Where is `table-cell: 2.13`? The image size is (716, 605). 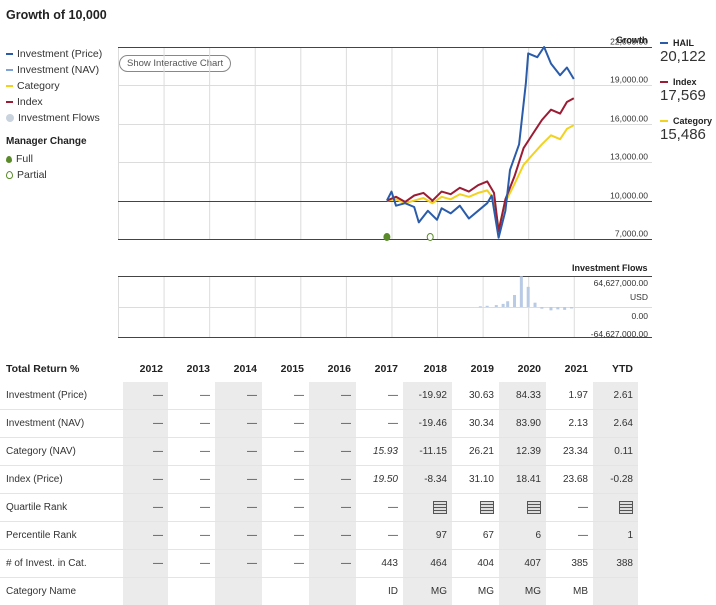
table-cell: 2.13 is located at coordinates (569, 424).